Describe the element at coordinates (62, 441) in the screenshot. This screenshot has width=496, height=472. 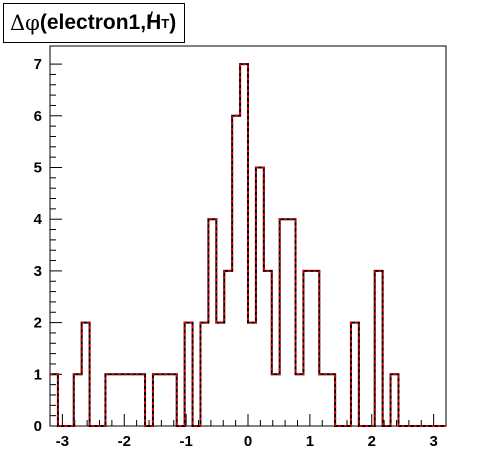
I see `x-tick-label: -3` at that location.